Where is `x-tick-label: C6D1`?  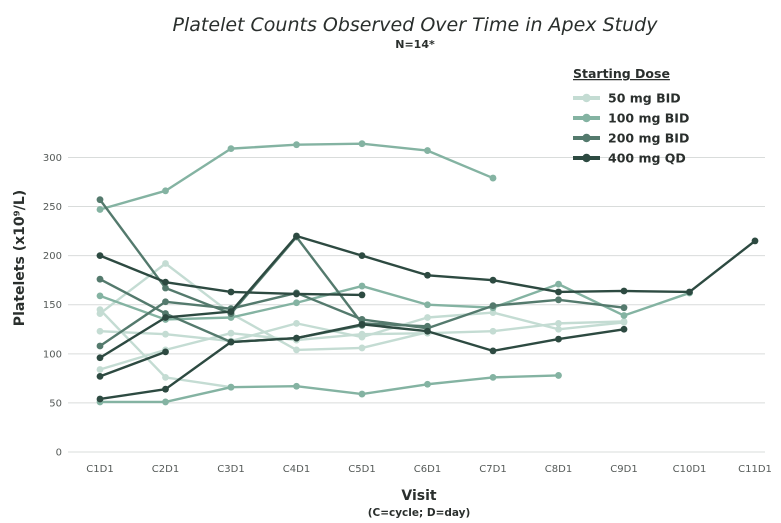 x-tick-label: C6D1 is located at coordinates (427, 469).